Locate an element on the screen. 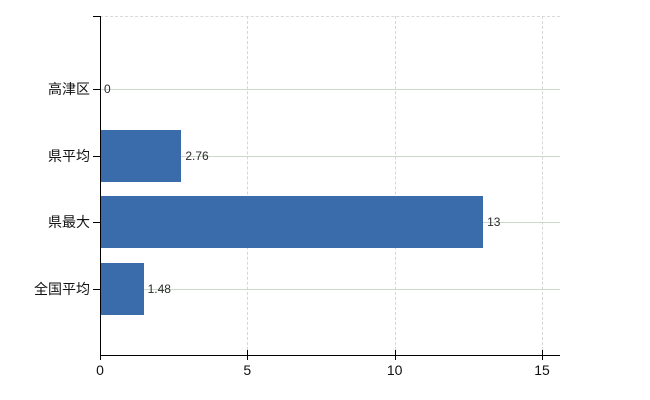 Image resolution: width=650 pixels, height=400 pixels. x-tick-label: 10 is located at coordinates (394, 370).